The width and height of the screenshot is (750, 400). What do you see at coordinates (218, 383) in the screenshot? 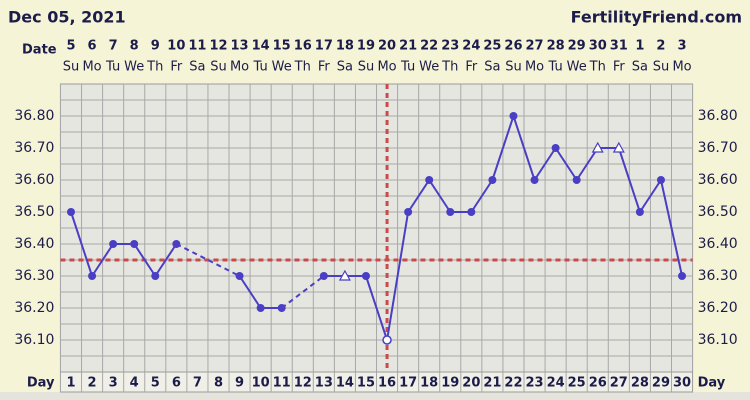
I see `day-number: 8` at bounding box center [218, 383].